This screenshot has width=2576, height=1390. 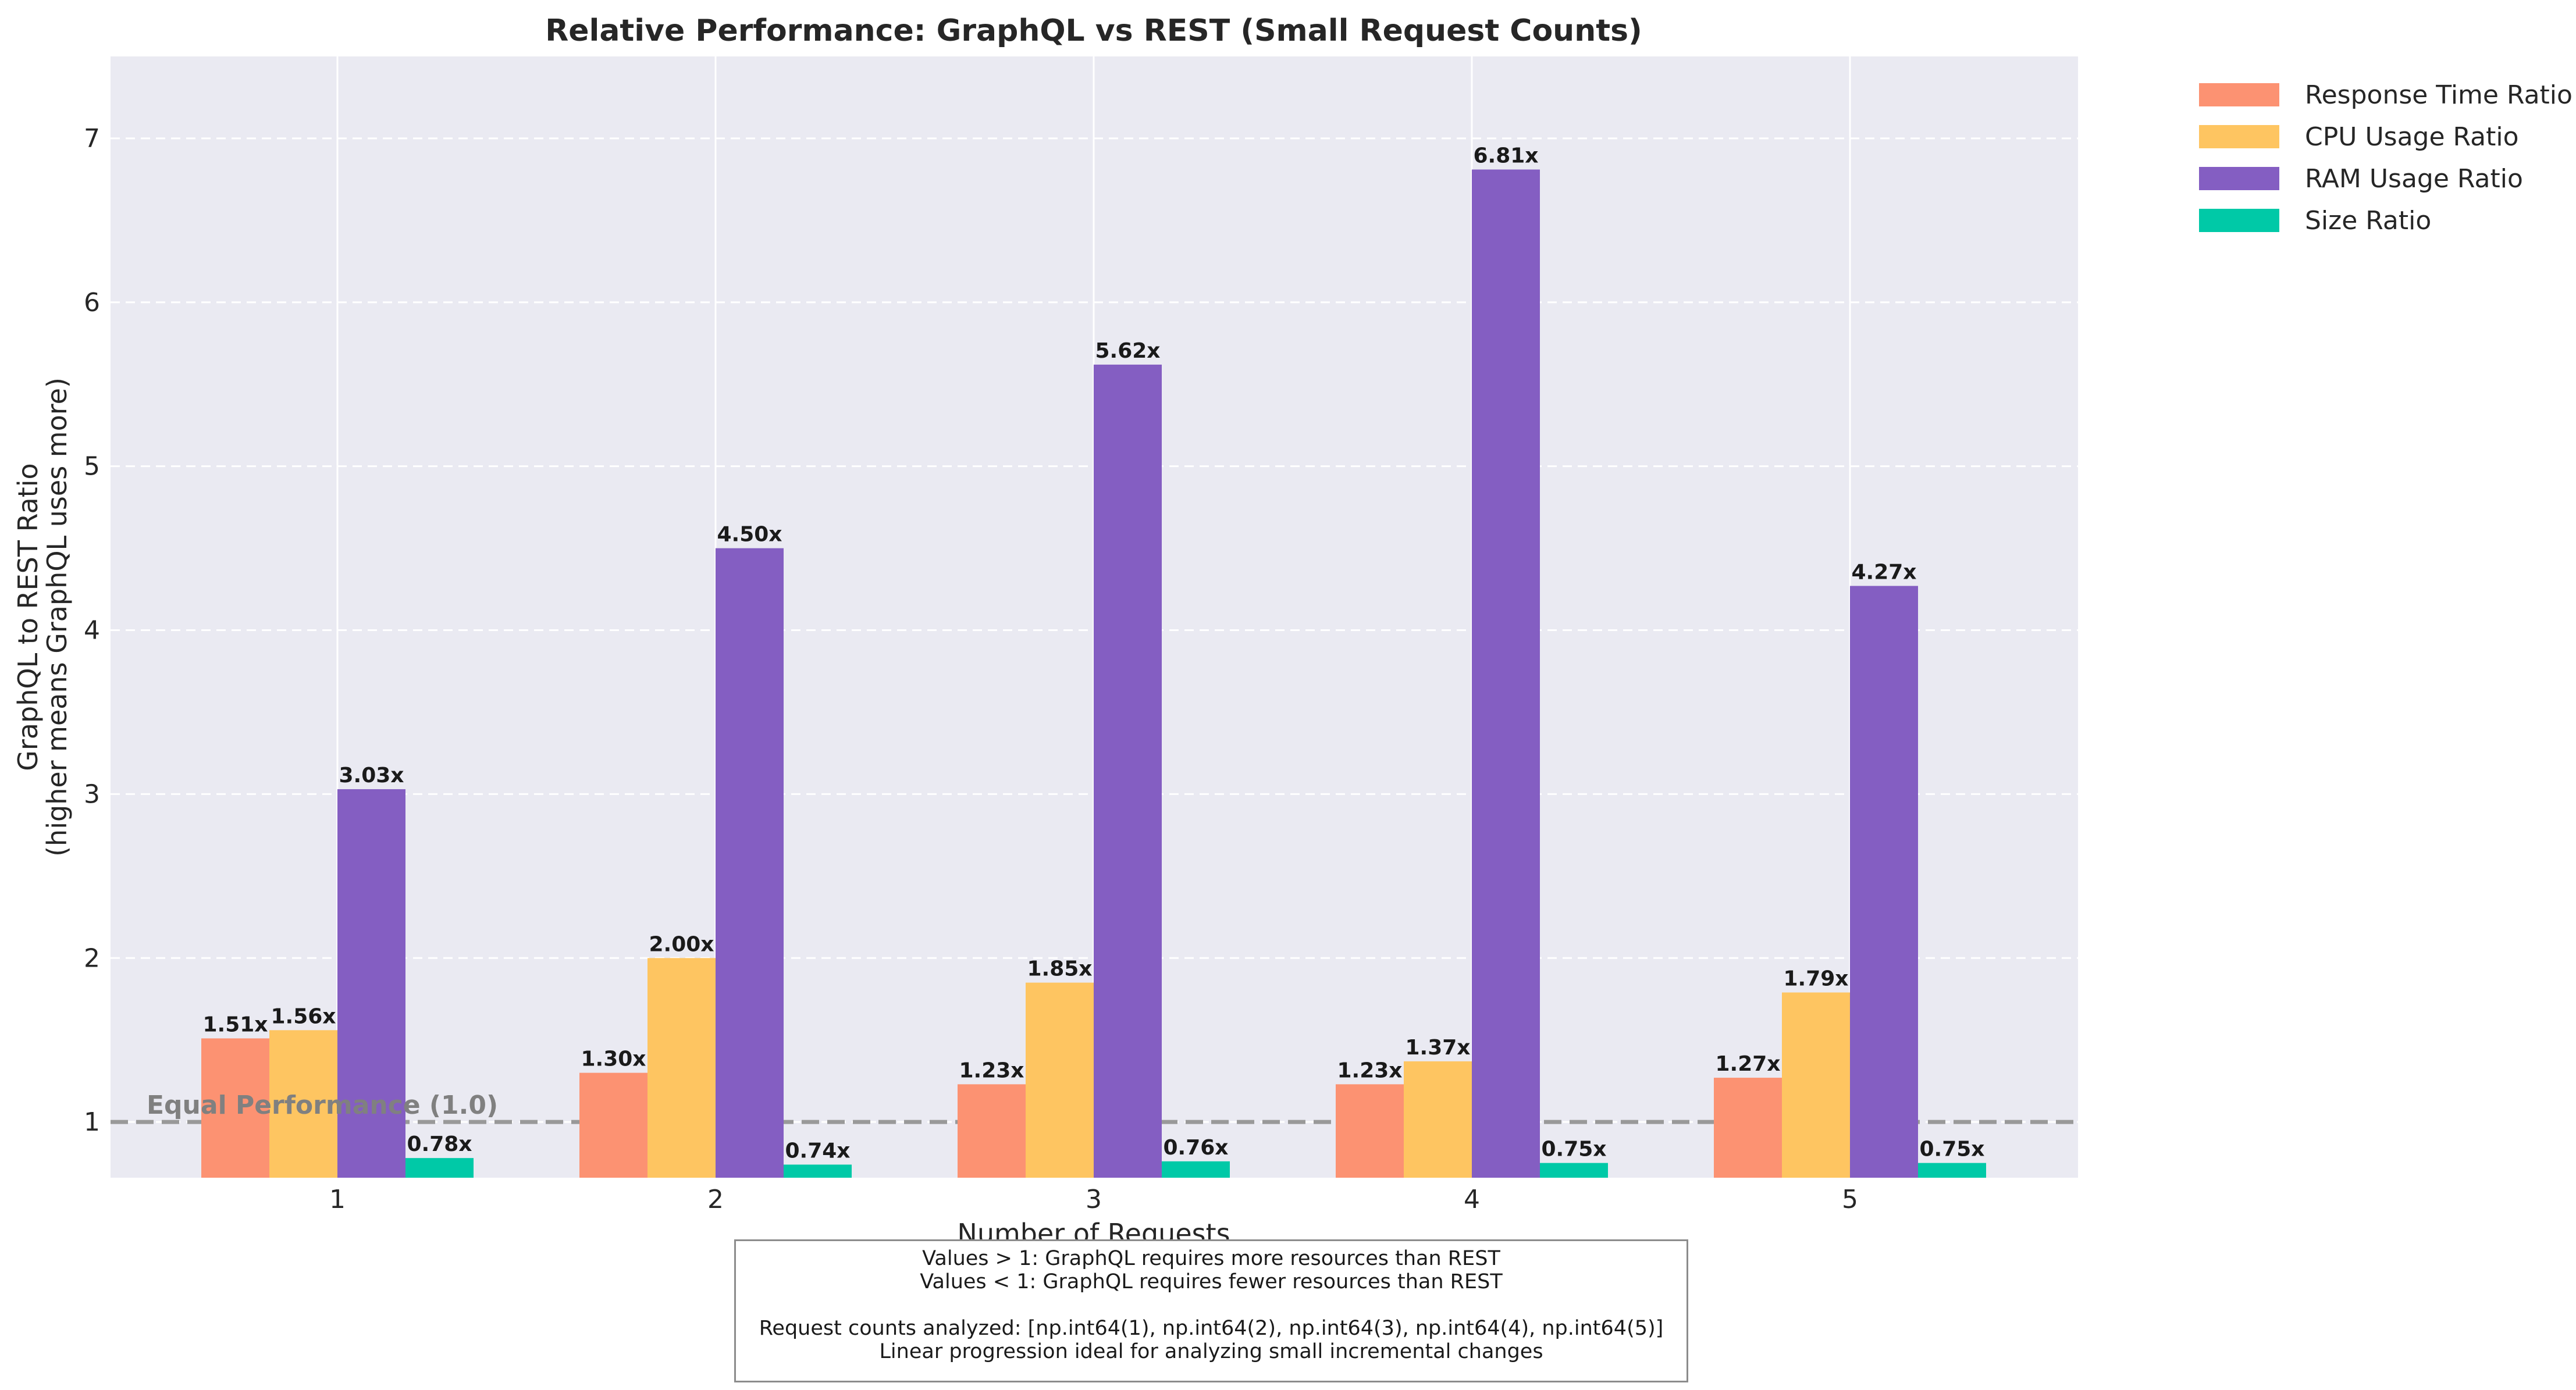 What do you see at coordinates (92, 1122) in the screenshot?
I see `y-tick-label: 1` at bounding box center [92, 1122].